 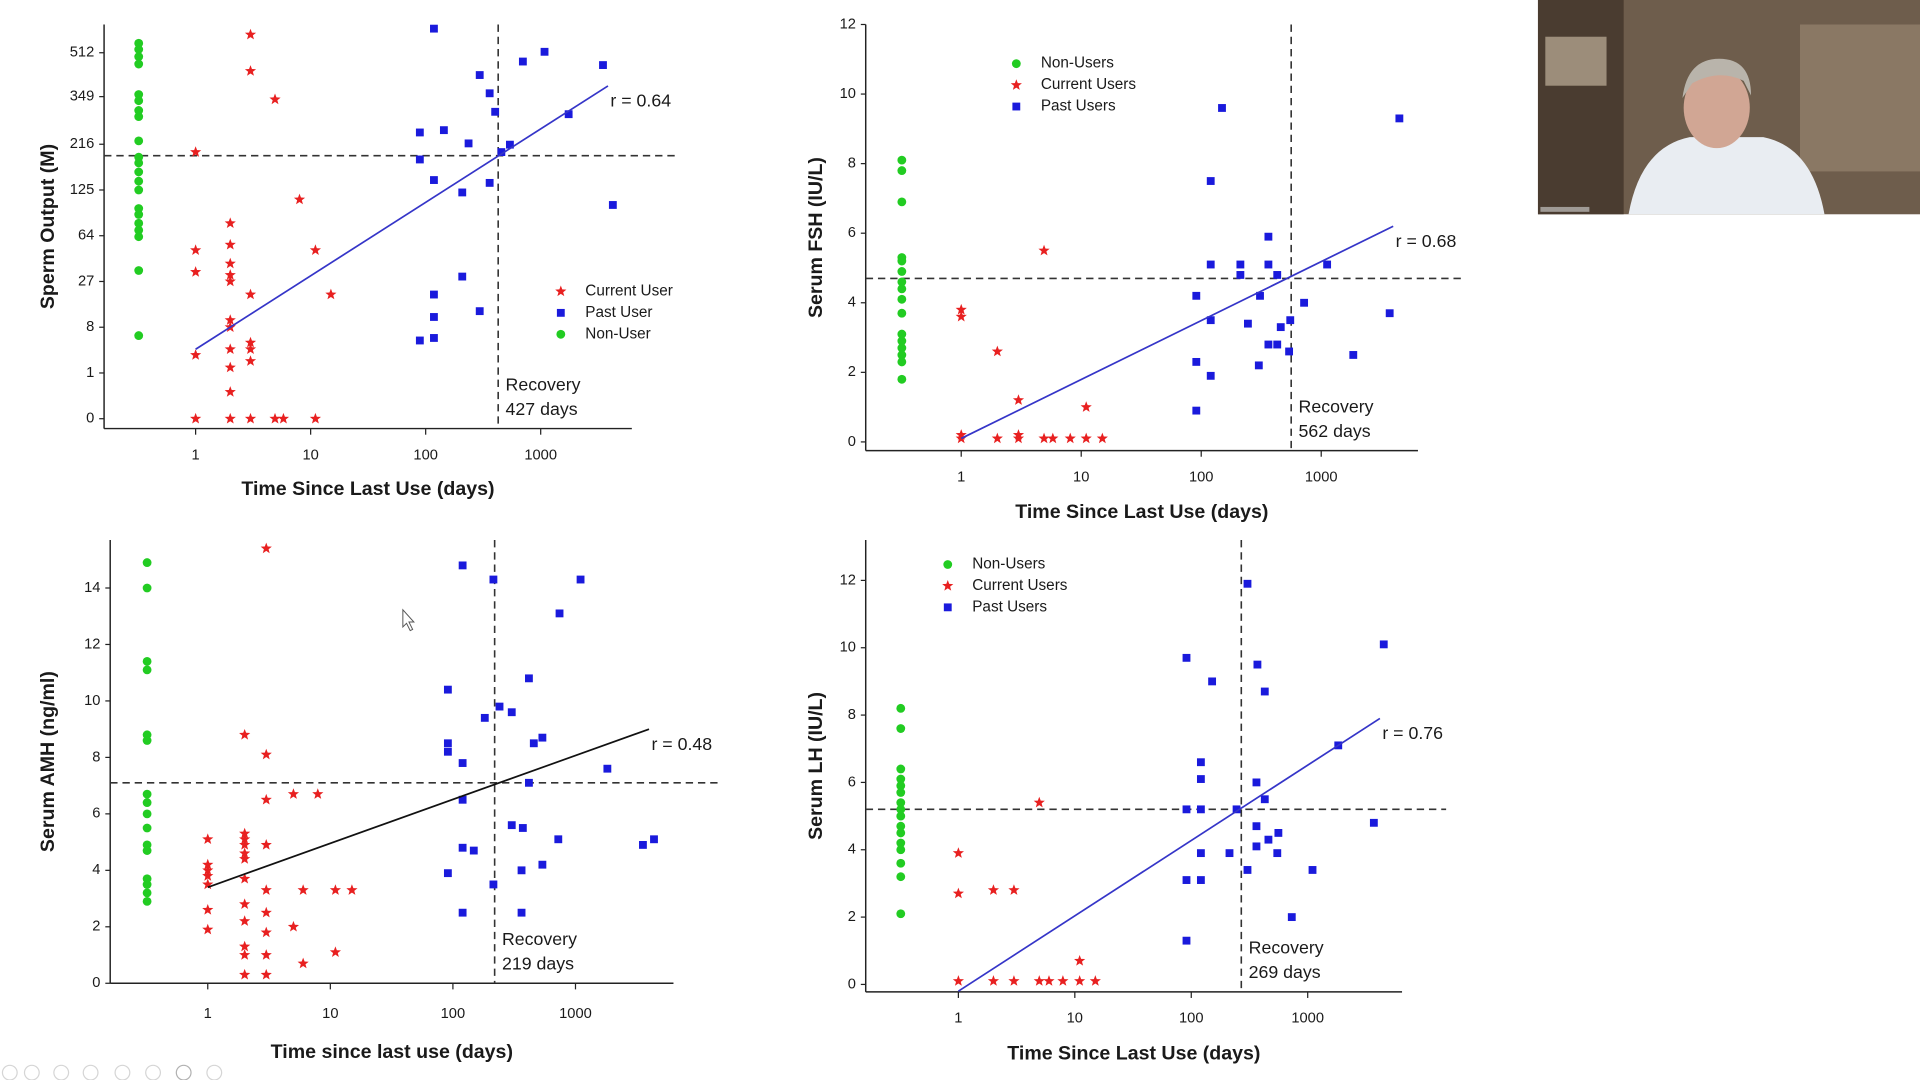 What do you see at coordinates (1576, 61) in the screenshot?
I see `webcam-books` at bounding box center [1576, 61].